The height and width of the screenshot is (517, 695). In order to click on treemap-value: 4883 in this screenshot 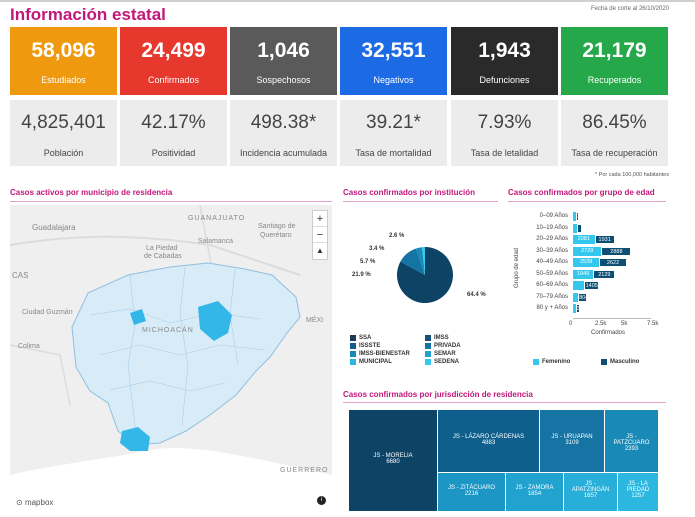, I will do `click(488, 443)`.